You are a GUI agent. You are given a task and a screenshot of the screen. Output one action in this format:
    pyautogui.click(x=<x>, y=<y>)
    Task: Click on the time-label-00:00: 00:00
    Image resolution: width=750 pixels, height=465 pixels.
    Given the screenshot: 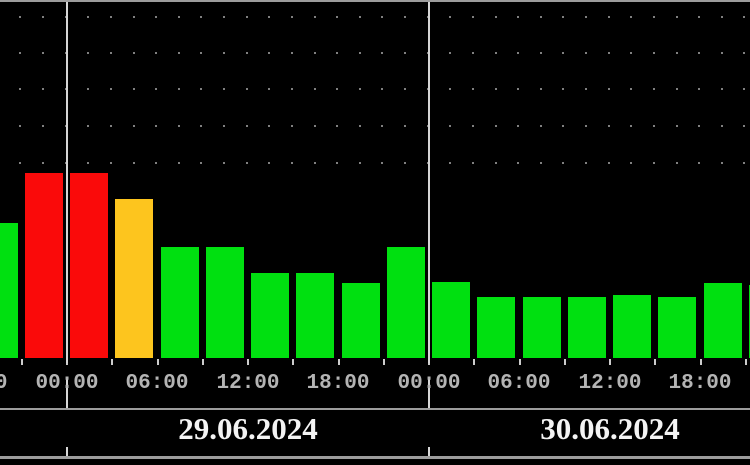 What is the action you would take?
    pyautogui.click(x=67, y=383)
    